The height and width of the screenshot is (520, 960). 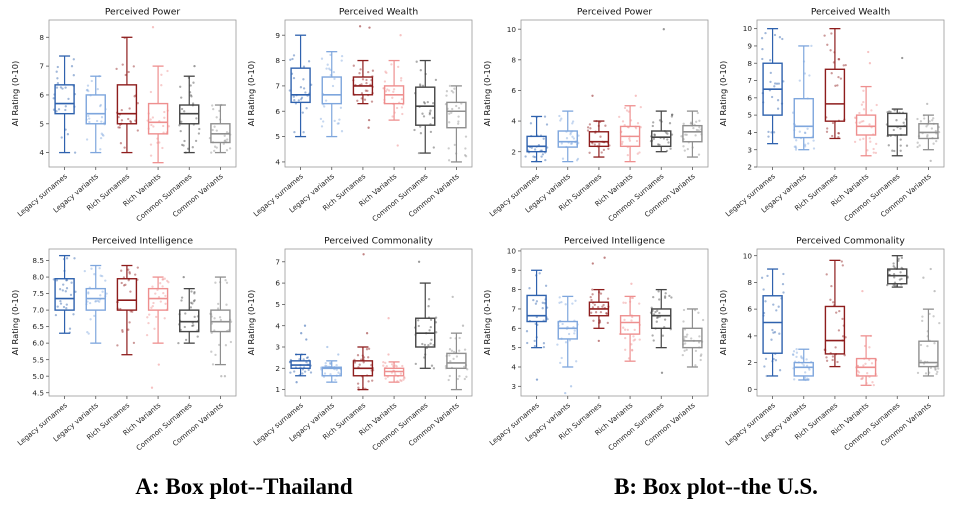 What do you see at coordinates (38, 277) in the screenshot?
I see `y-tick-label: 8.0` at bounding box center [38, 277].